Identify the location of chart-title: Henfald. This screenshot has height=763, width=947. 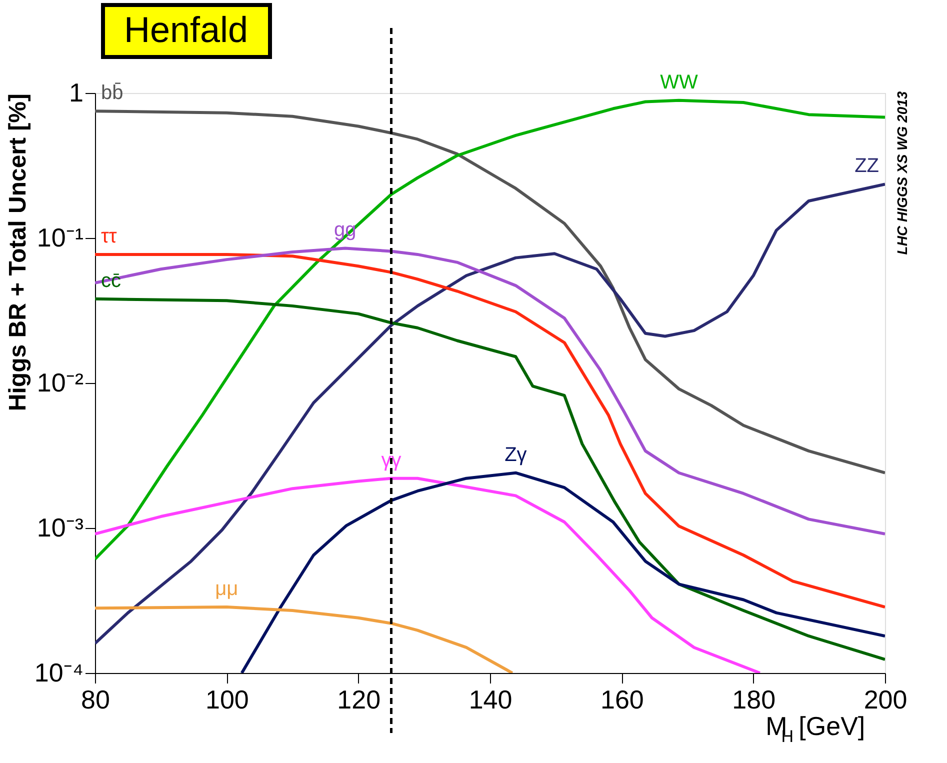
(186, 29).